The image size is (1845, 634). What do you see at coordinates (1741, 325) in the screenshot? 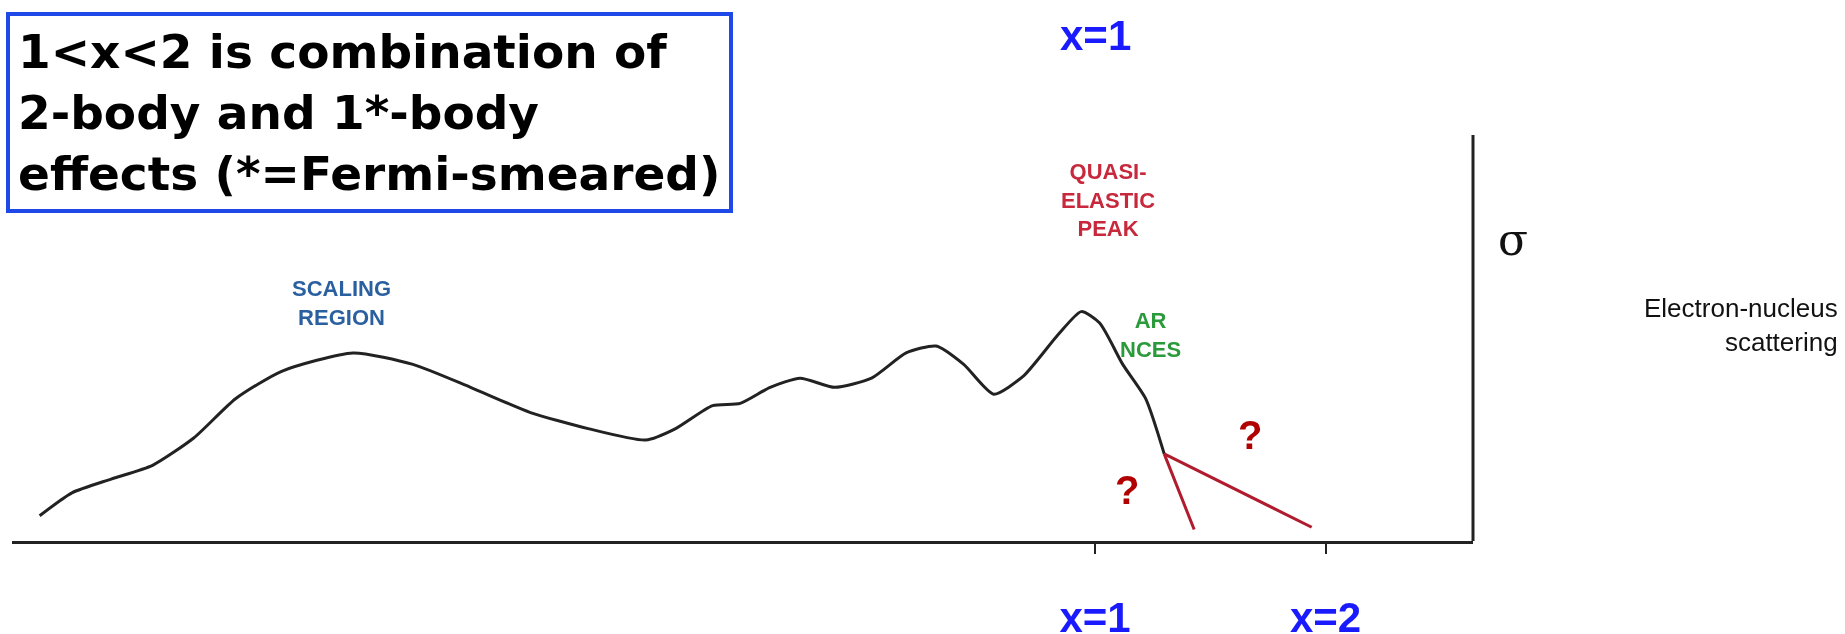
I see `text: Electron-nucleus scattering` at bounding box center [1741, 325].